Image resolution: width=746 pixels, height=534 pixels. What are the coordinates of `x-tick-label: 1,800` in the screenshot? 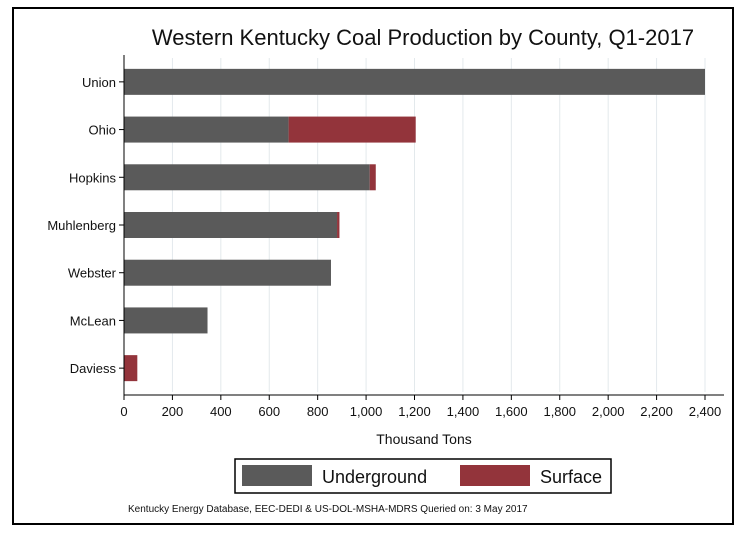 It's located at (559, 411).